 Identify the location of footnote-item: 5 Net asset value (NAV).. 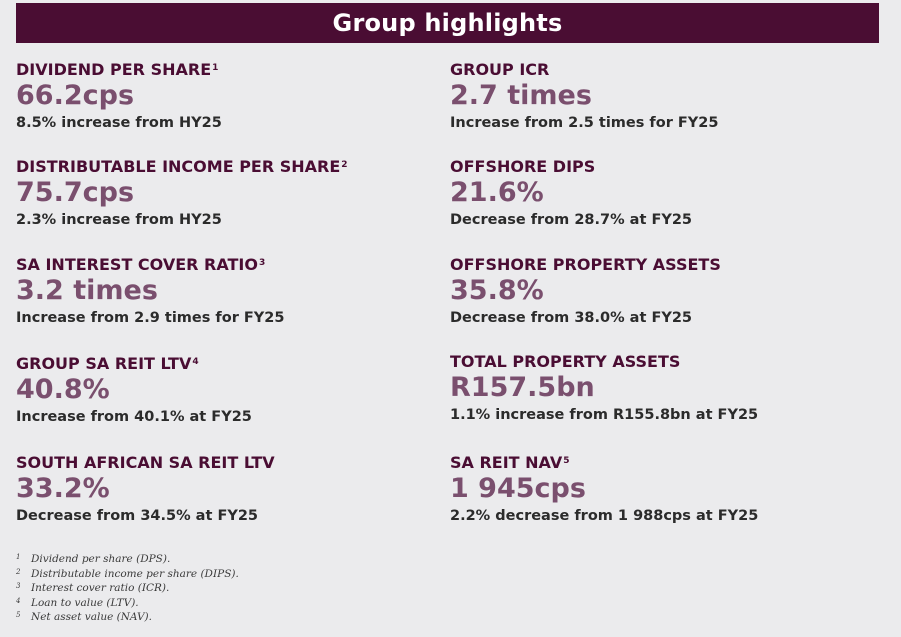
(84, 617).